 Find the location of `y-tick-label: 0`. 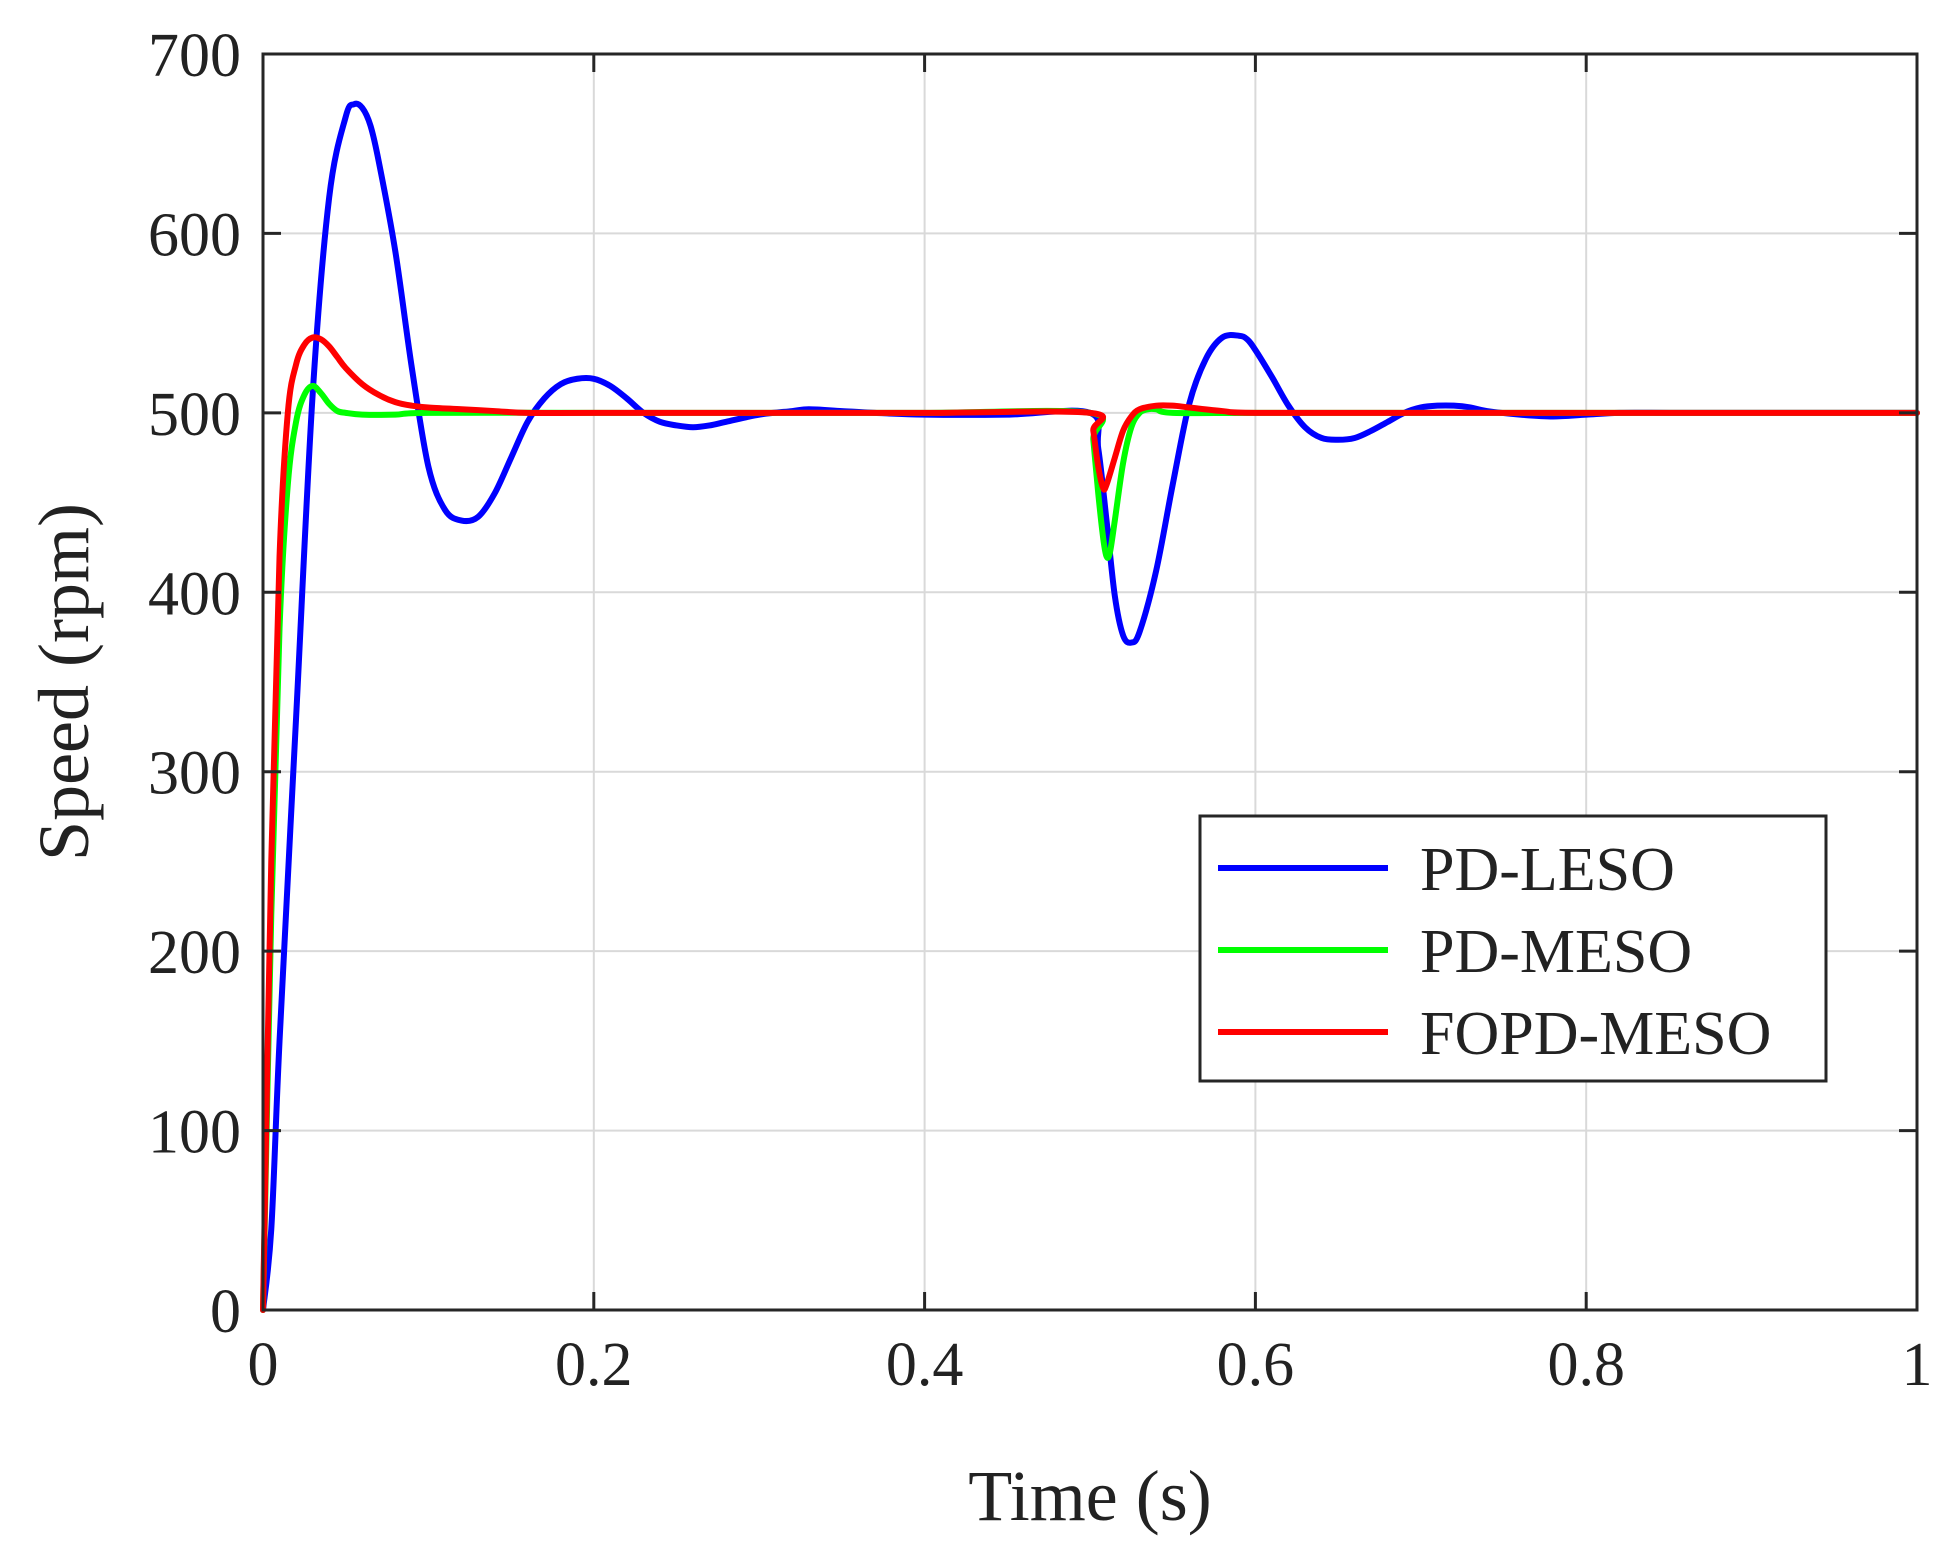

y-tick-label: 0 is located at coordinates (225, 1312).